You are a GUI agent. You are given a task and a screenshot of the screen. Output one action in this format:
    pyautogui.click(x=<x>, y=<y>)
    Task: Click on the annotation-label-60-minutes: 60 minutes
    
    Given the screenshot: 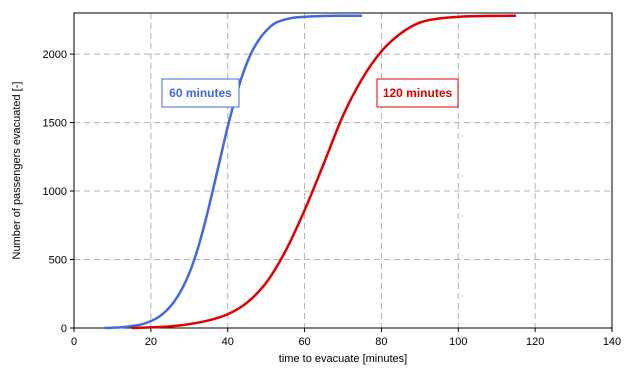 What is the action you would take?
    pyautogui.click(x=200, y=93)
    